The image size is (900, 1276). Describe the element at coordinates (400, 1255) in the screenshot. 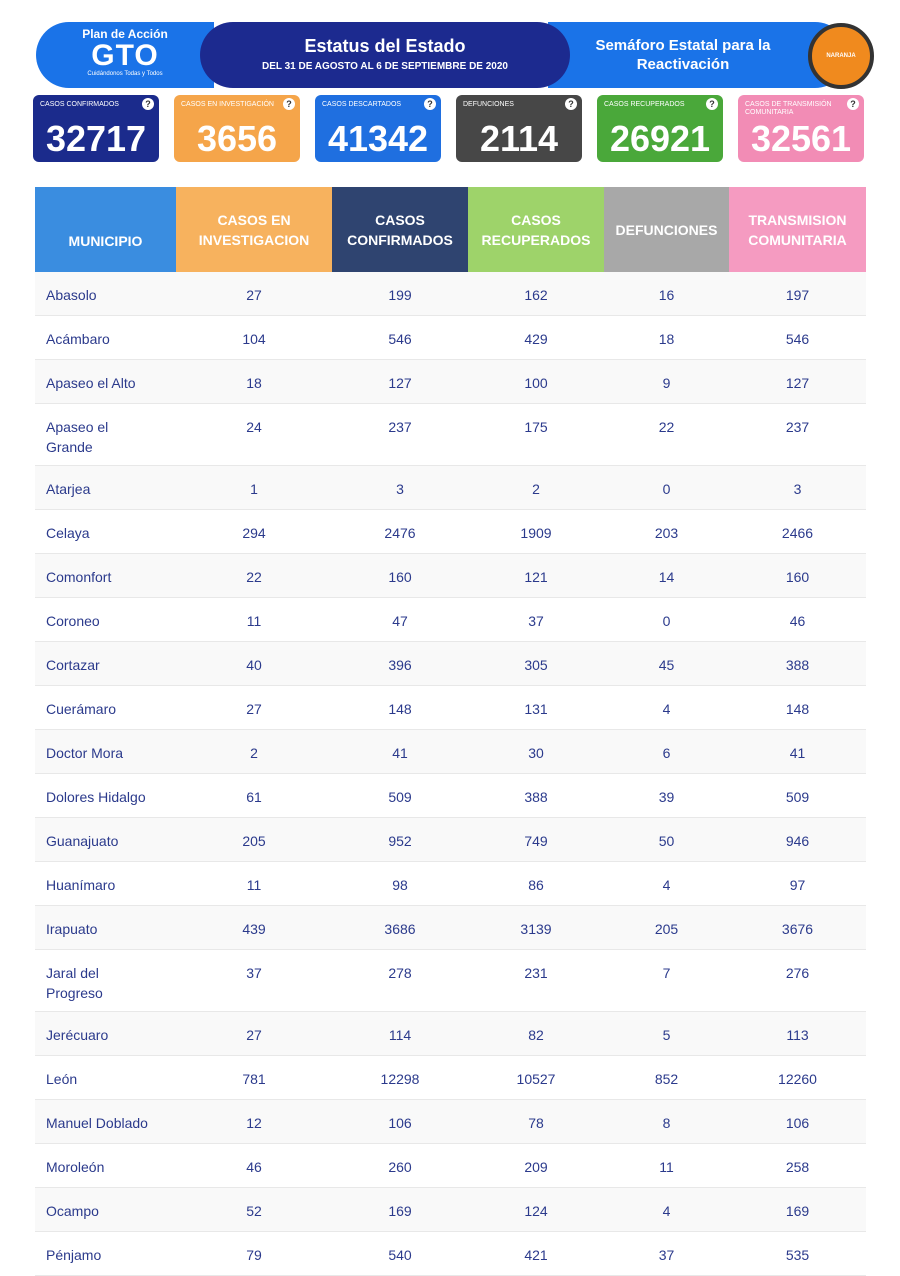

I see `cell-value: 540` at that location.